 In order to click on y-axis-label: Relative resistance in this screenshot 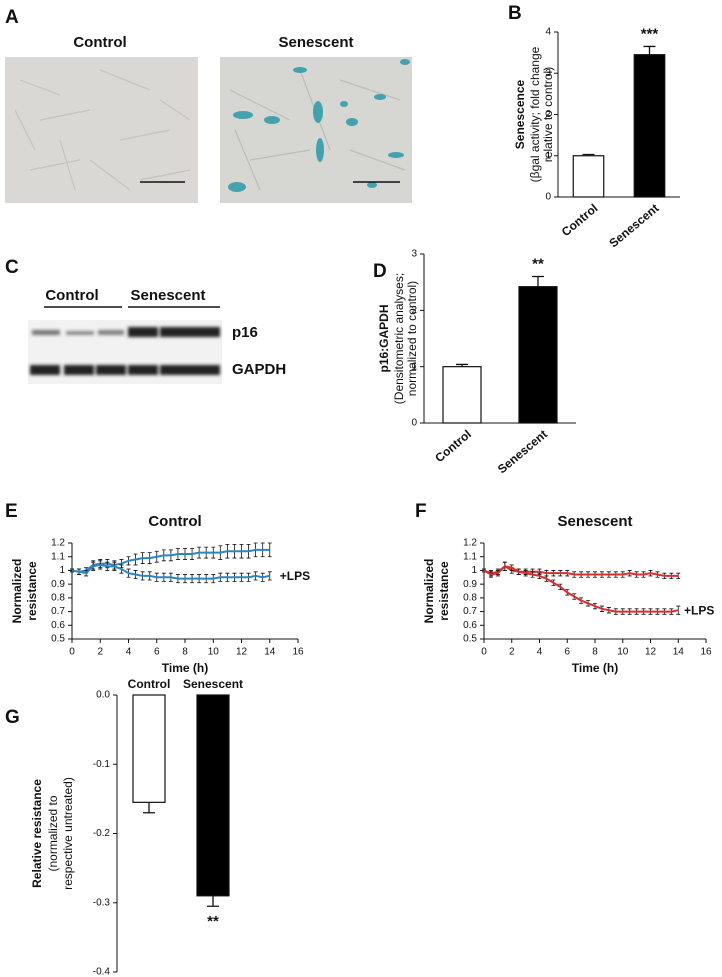, I will do `click(37, 833)`.